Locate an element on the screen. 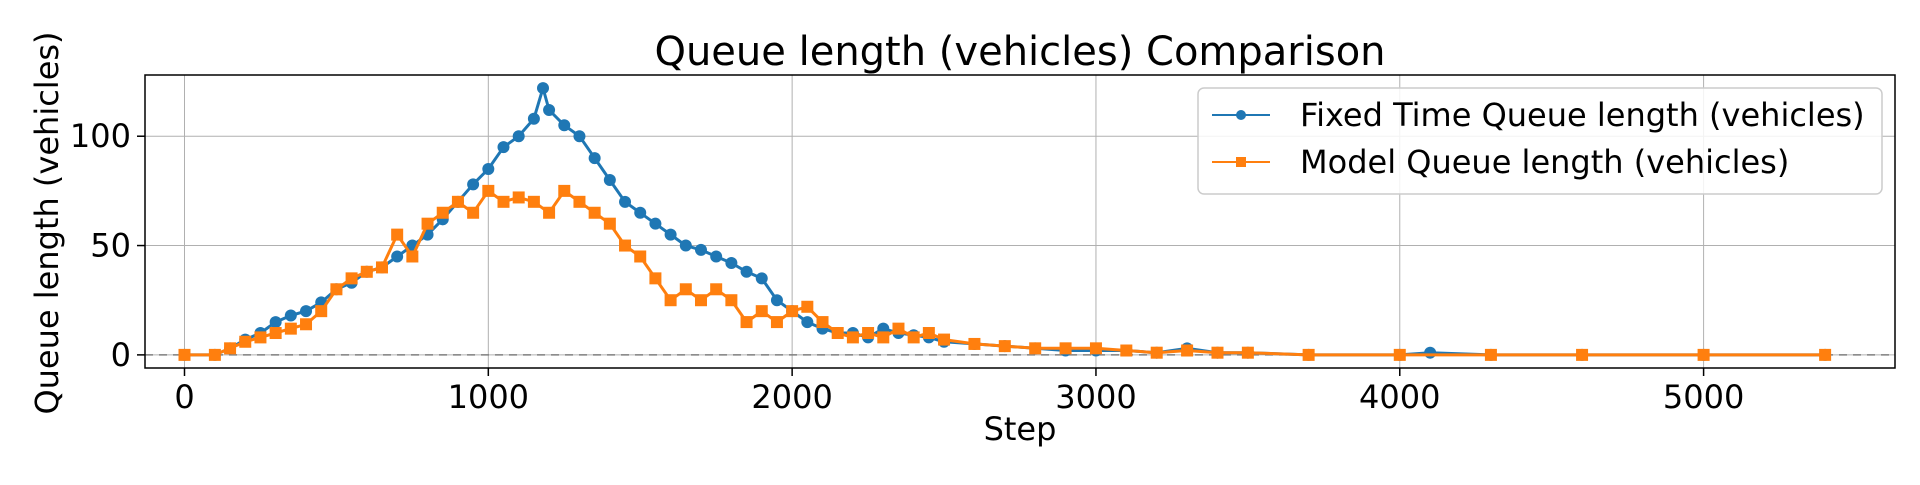 The height and width of the screenshot is (485, 1920). legend-label-model: Model Queue length (vehicles) is located at coordinates (1544, 162).